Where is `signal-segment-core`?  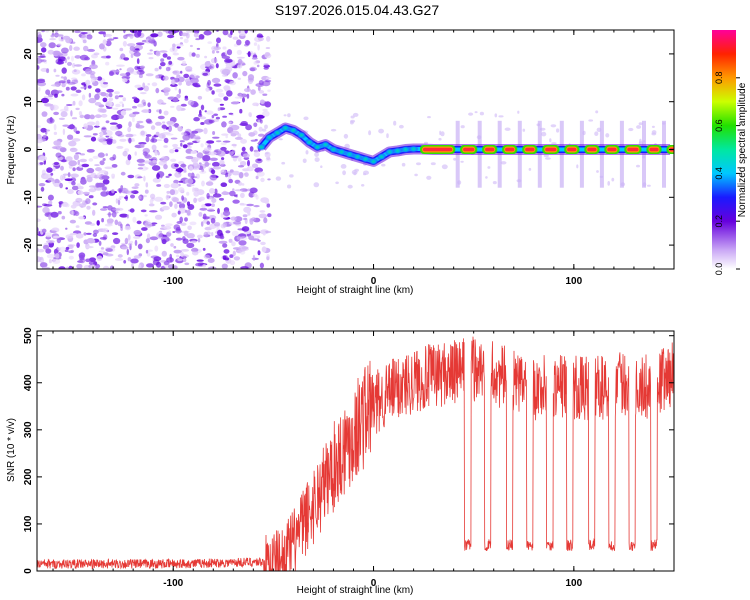
signal-segment-core is located at coordinates (654, 149).